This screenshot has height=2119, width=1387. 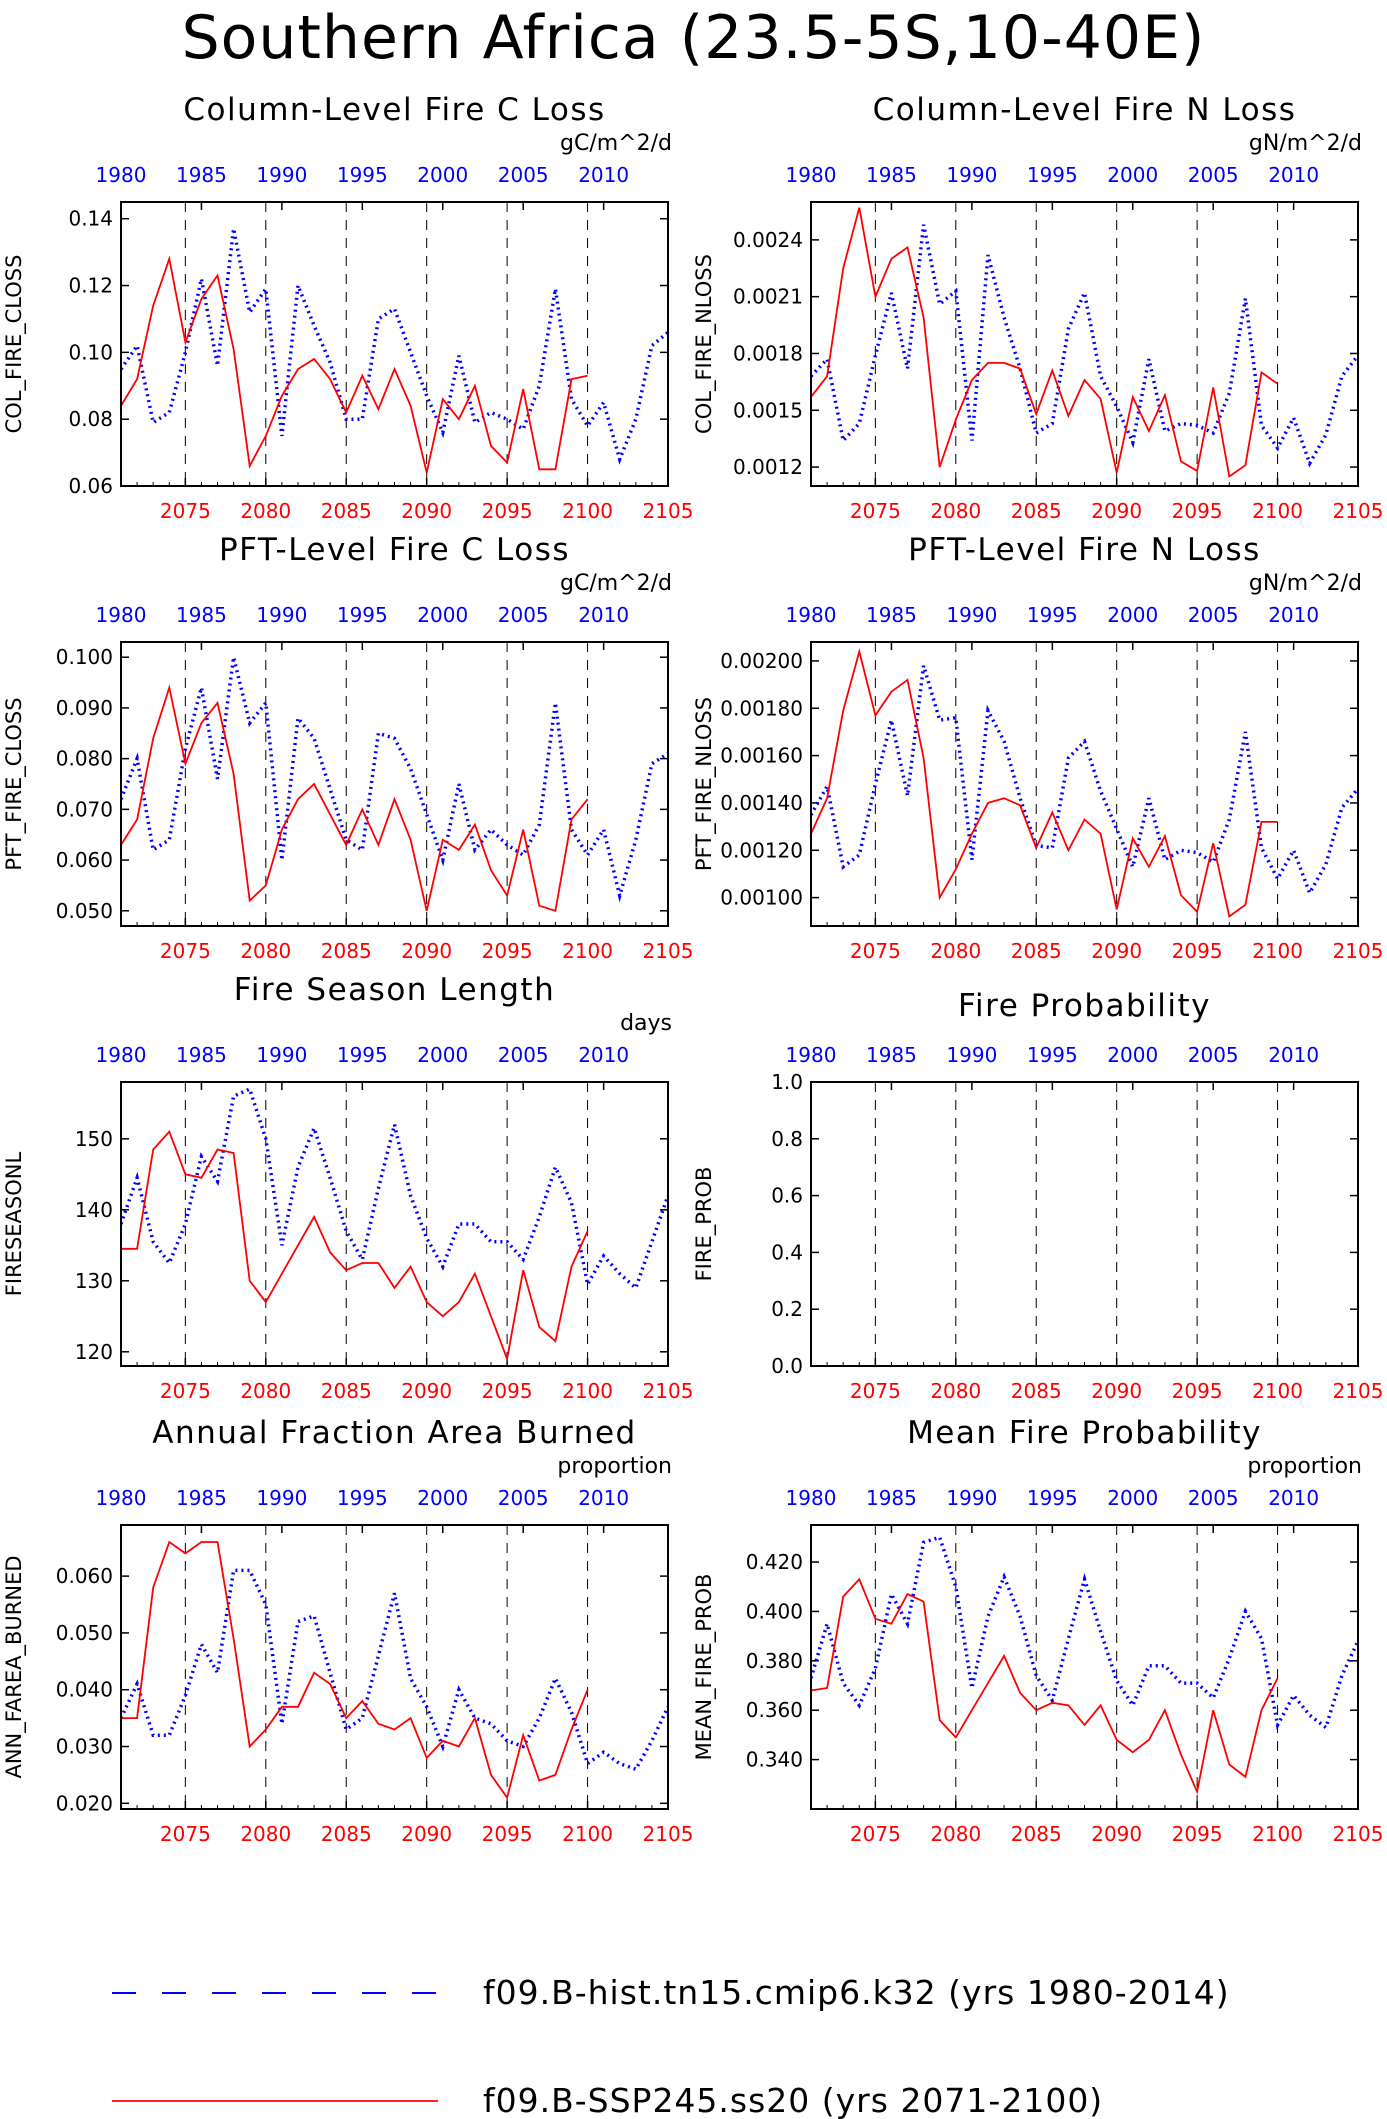 What do you see at coordinates (704, 1667) in the screenshot?
I see `y-axis-label: MEAN_FIRE_PROB` at bounding box center [704, 1667].